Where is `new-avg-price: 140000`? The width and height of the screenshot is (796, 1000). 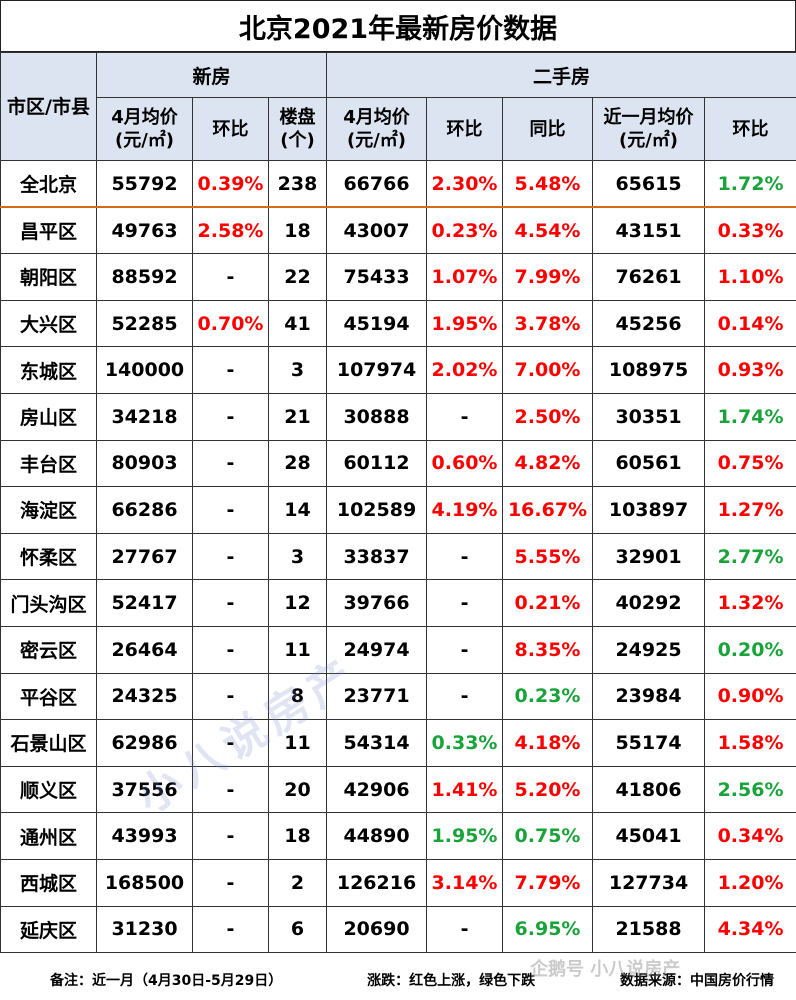
new-avg-price: 140000 is located at coordinates (144, 370).